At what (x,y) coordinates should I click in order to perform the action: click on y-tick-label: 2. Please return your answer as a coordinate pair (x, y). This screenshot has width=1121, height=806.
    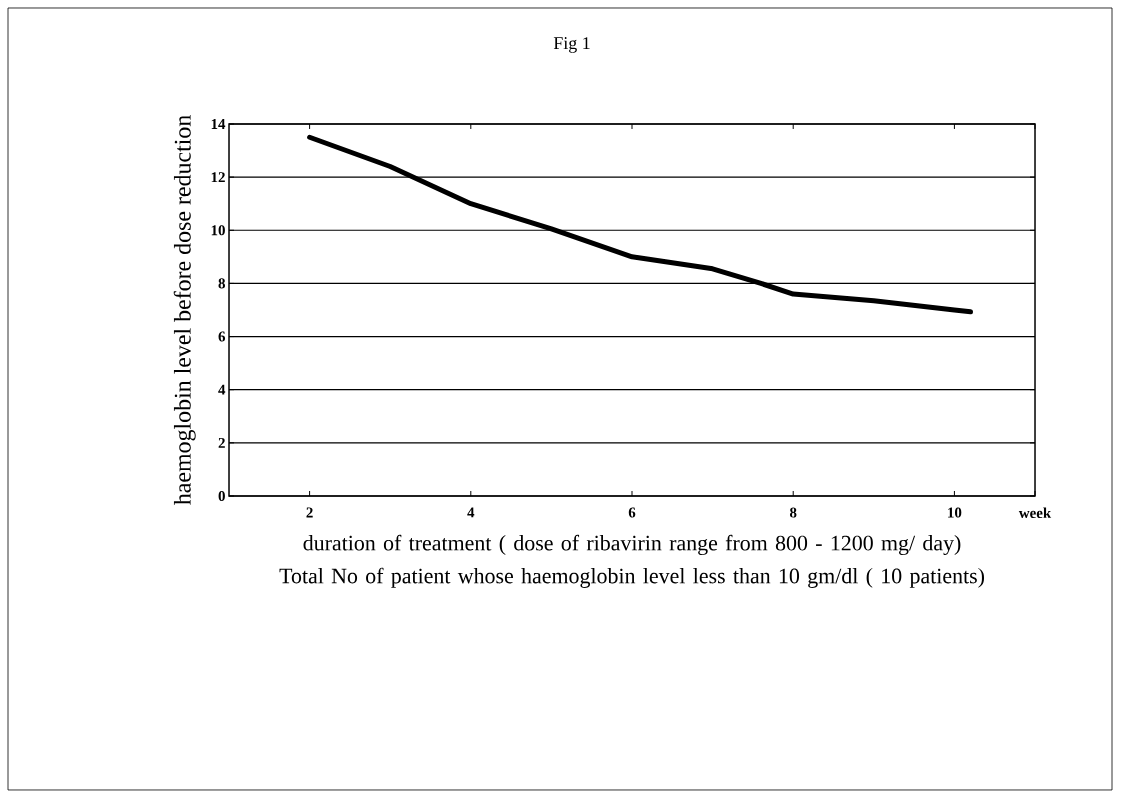
    Looking at the image, I should click on (221, 442).